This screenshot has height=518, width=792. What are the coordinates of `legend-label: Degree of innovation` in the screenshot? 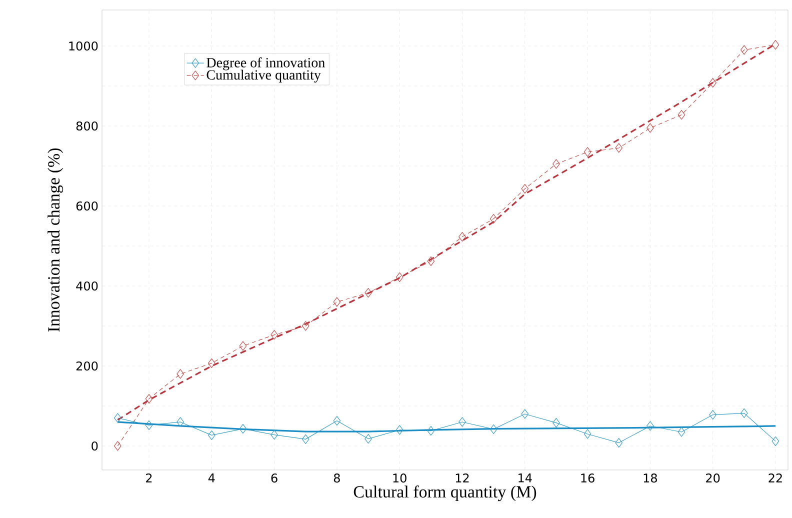 It's located at (265, 63).